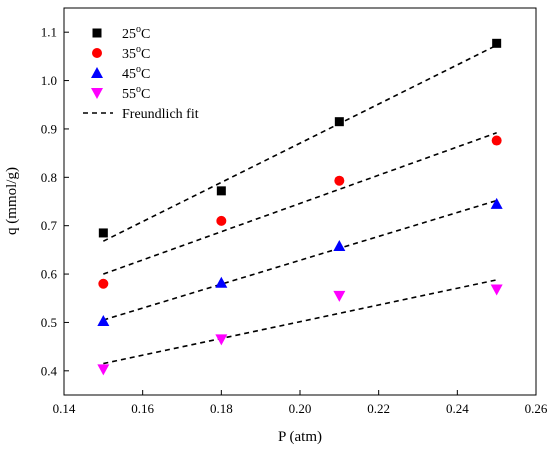 Image resolution: width=550 pixels, height=451 pixels. Describe the element at coordinates (49, 370) in the screenshot. I see `y-tick-label: 0.4` at that location.